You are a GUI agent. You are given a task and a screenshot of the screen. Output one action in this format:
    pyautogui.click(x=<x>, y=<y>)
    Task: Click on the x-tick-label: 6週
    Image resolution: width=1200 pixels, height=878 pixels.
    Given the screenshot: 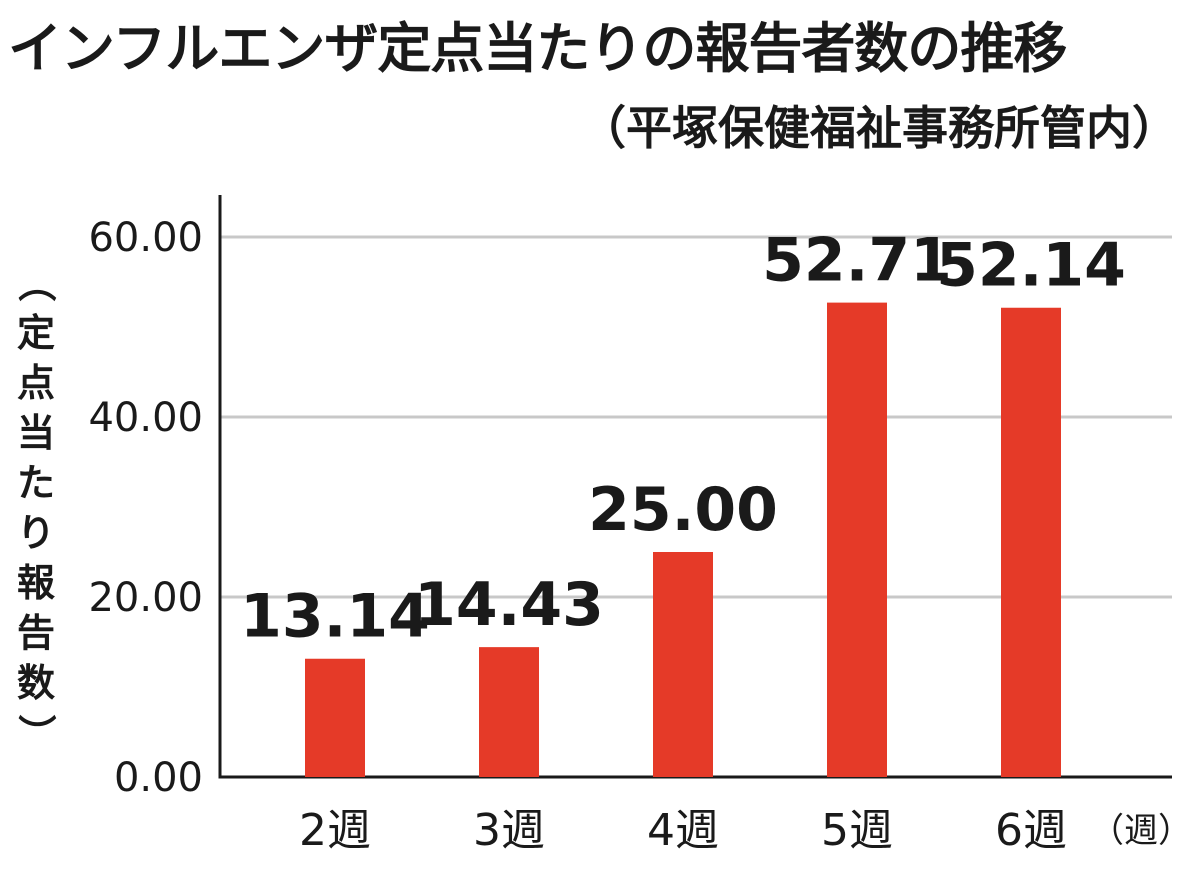 What is the action you would take?
    pyautogui.click(x=1031, y=830)
    